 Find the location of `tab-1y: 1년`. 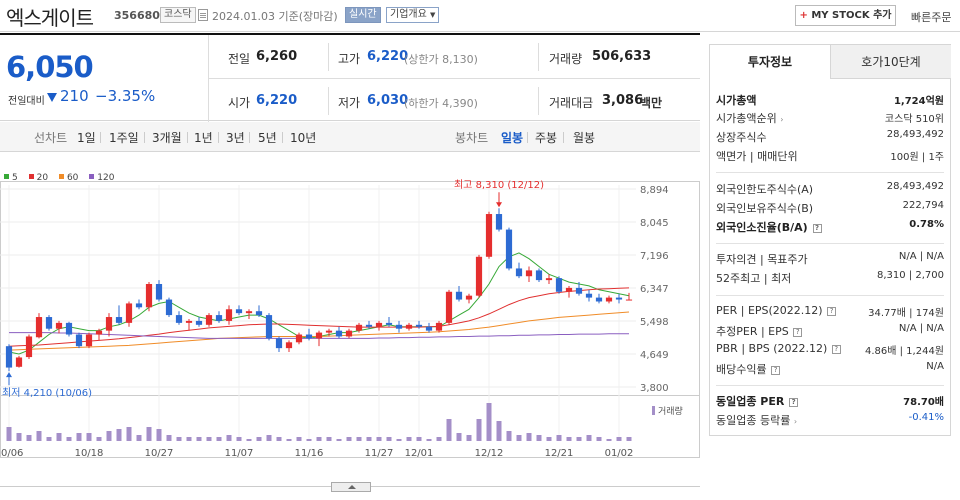

tab-1y: 1년 is located at coordinates (203, 138).